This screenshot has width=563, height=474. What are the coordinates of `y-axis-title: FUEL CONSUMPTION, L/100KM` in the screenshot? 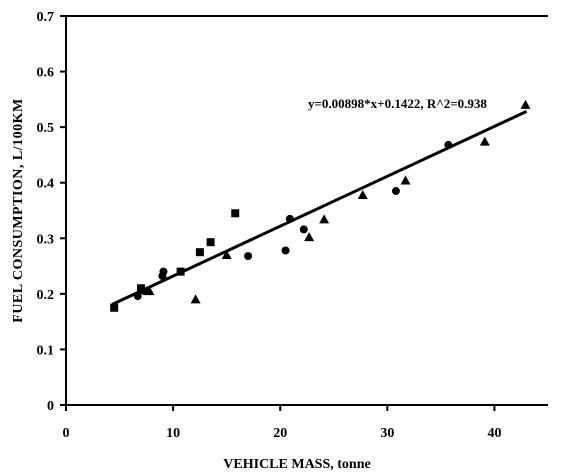 It's located at (18, 210).